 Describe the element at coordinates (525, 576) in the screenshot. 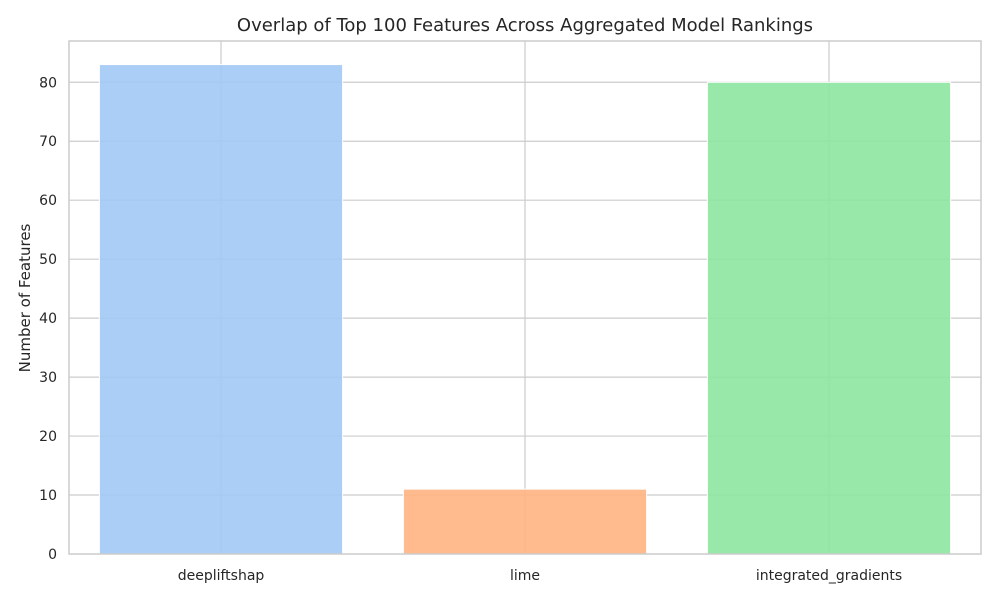

I see `x-tick-label: lime` at that location.